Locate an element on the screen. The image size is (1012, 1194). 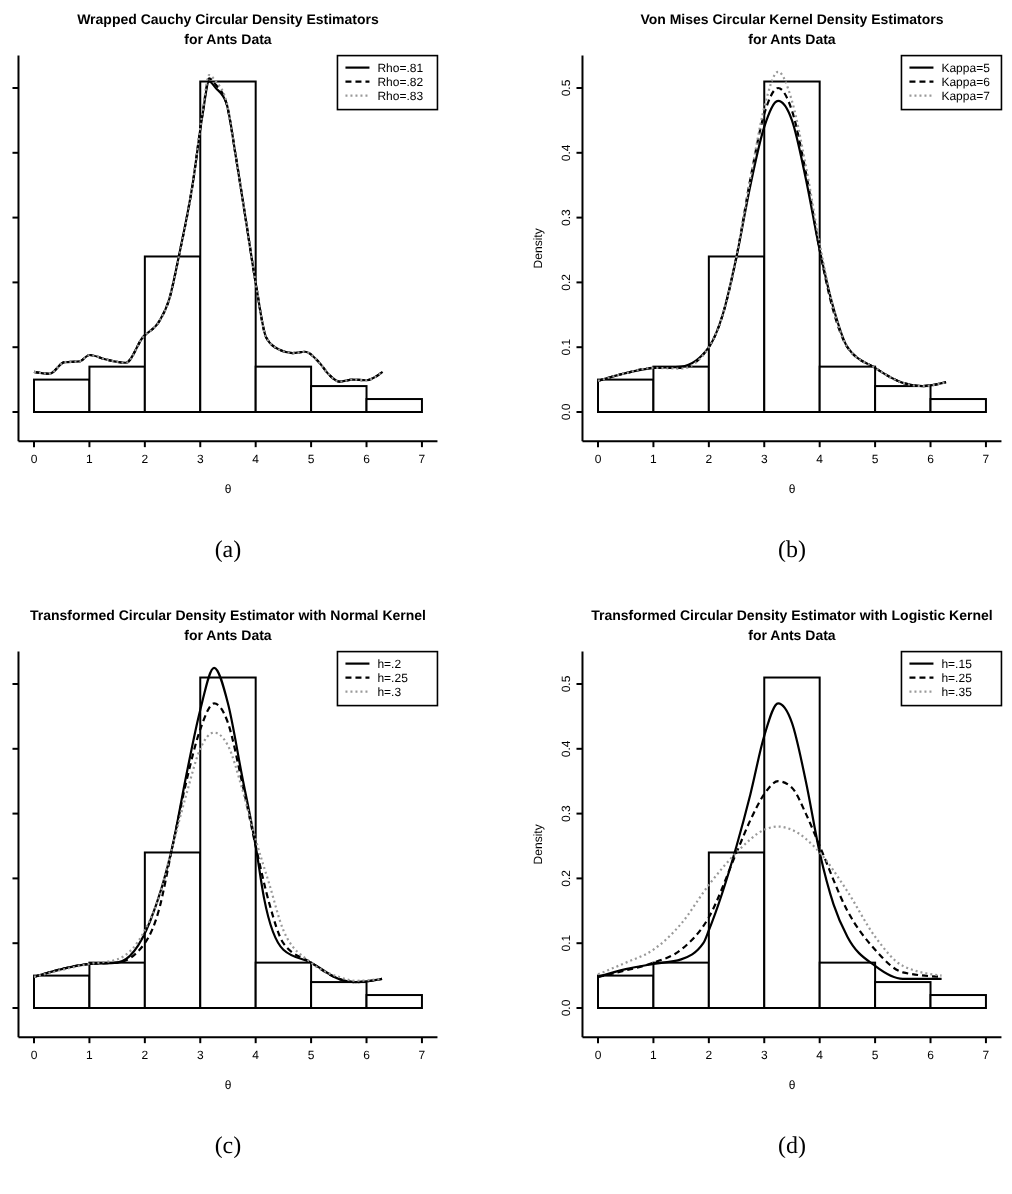
text: (a) is located at coordinates (228, 549).